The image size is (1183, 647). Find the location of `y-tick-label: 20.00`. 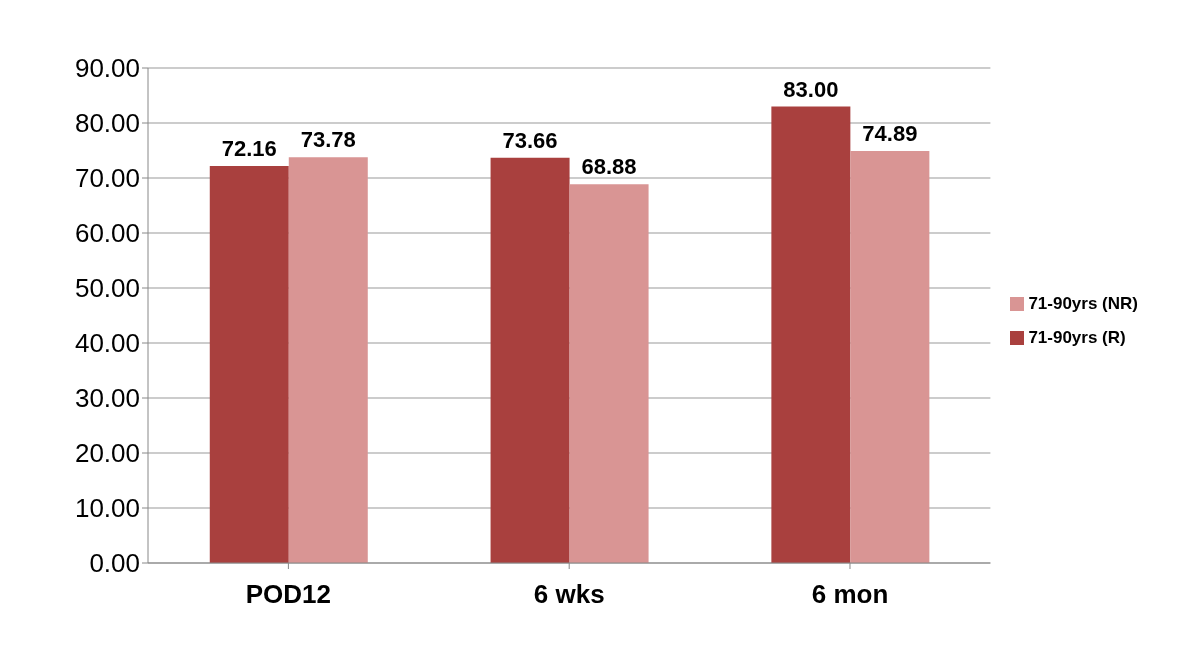

y-tick-label: 20.00 is located at coordinates (107, 453).